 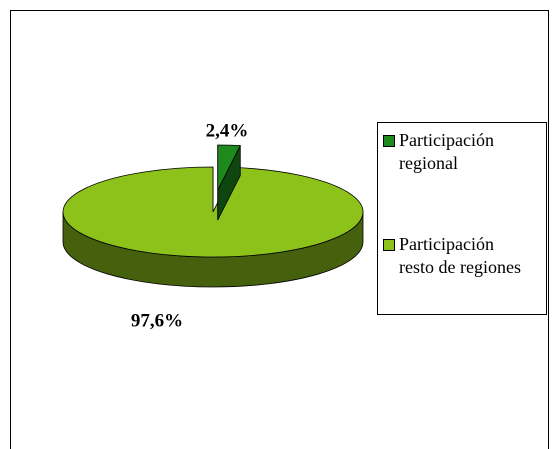 I want to click on legend-label: Participación resto de regiones, so click(x=460, y=255).